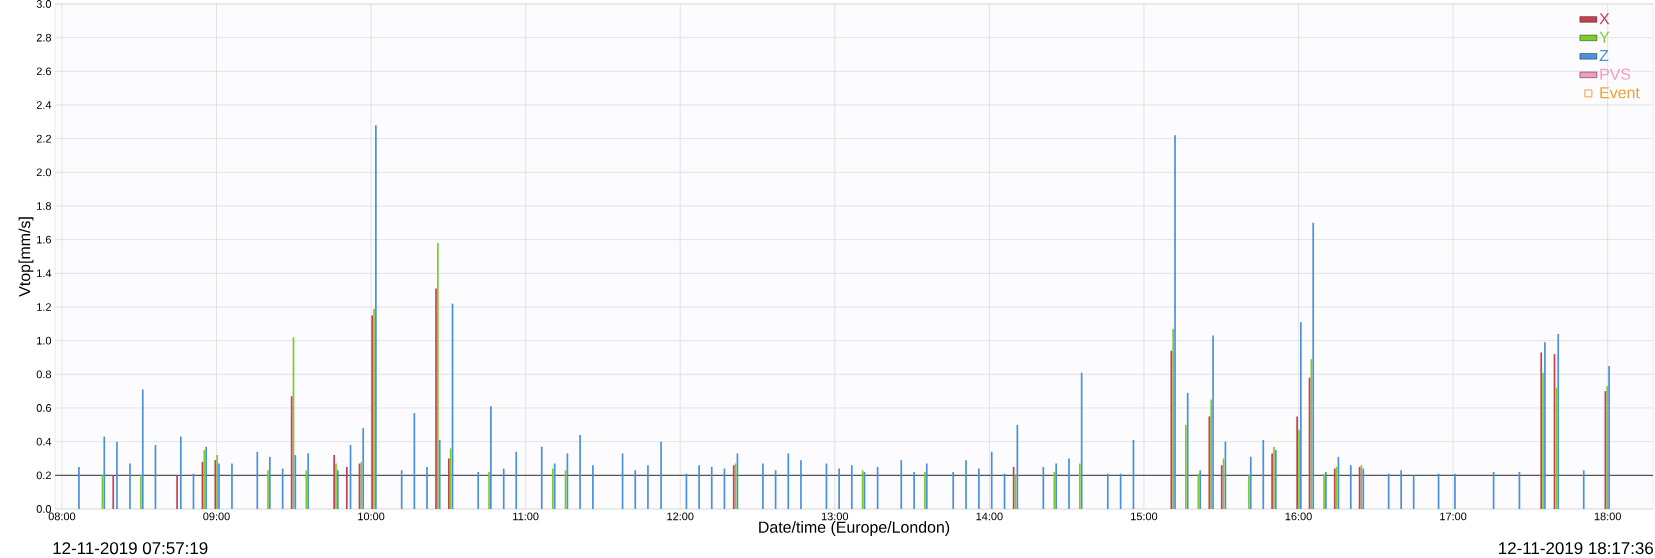 This screenshot has height=558, width=1655. I want to click on x-tick-label: 13:00, so click(835, 516).